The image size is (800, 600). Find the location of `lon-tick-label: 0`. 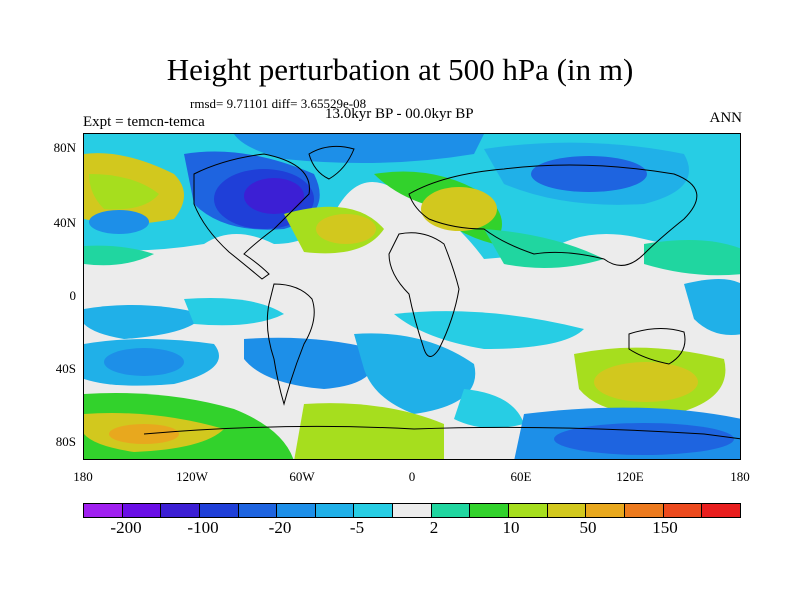

lon-tick-label: 0 is located at coordinates (412, 476).